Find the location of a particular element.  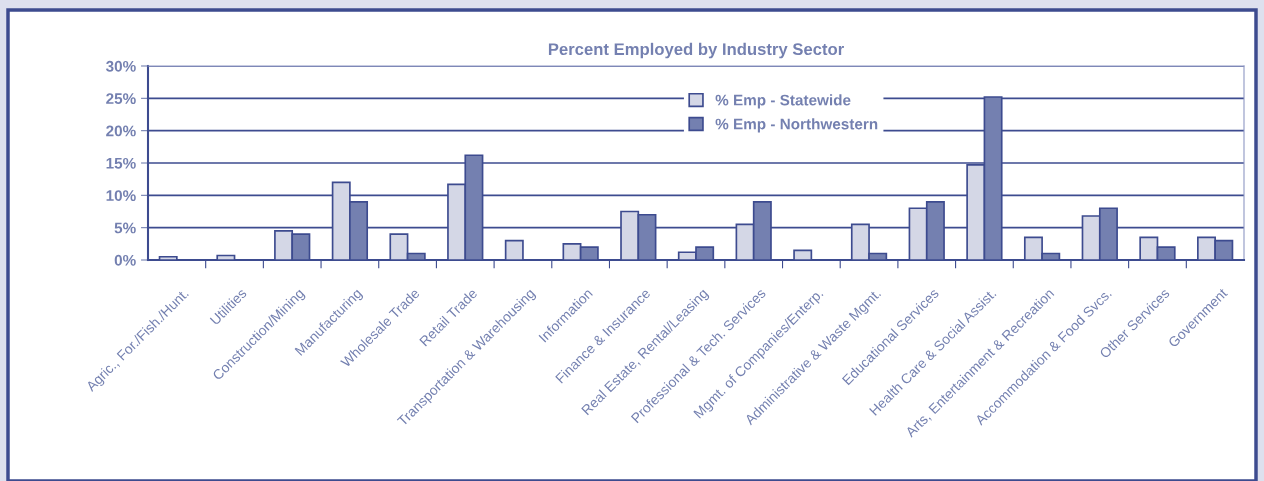

y-tick-label: 30% is located at coordinates (120, 66).